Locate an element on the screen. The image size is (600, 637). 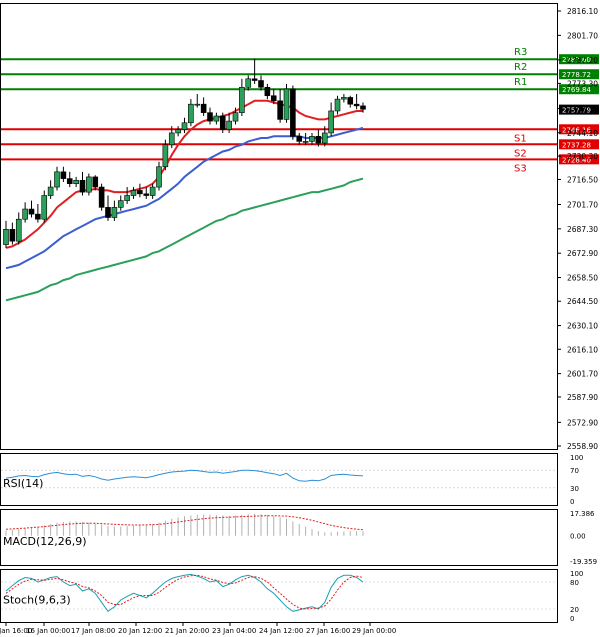
macd-signal-line is located at coordinates (184, 523).